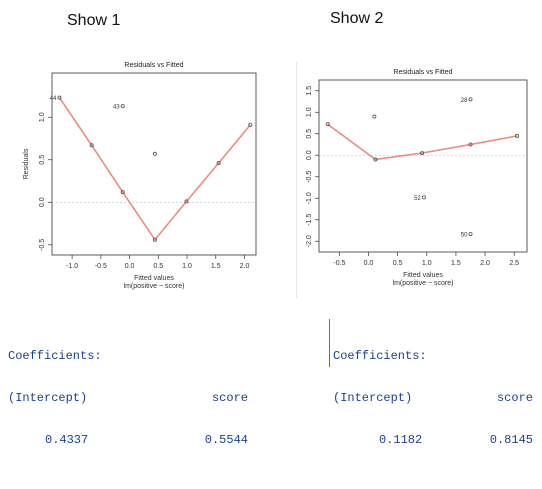 The width and height of the screenshot is (542, 489). Describe the element at coordinates (116, 108) in the screenshot. I see `point-label: 43` at that location.